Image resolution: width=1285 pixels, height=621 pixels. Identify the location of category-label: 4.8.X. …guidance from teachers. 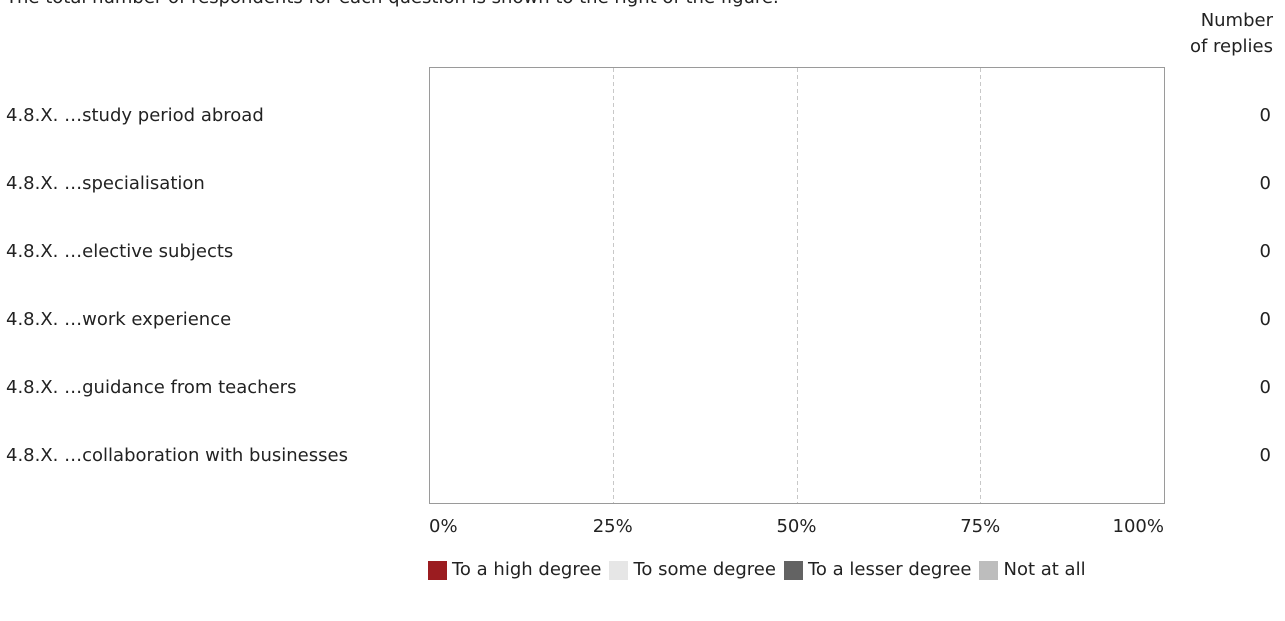
(151, 387).